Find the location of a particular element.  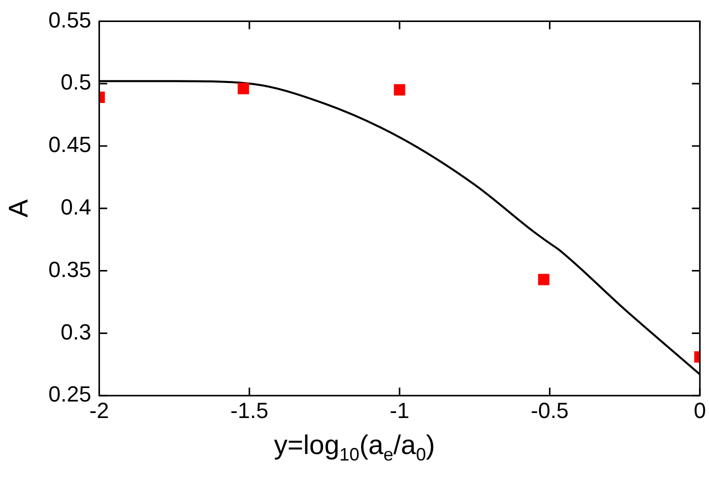

x-tick-label: 0 is located at coordinates (700, 410).